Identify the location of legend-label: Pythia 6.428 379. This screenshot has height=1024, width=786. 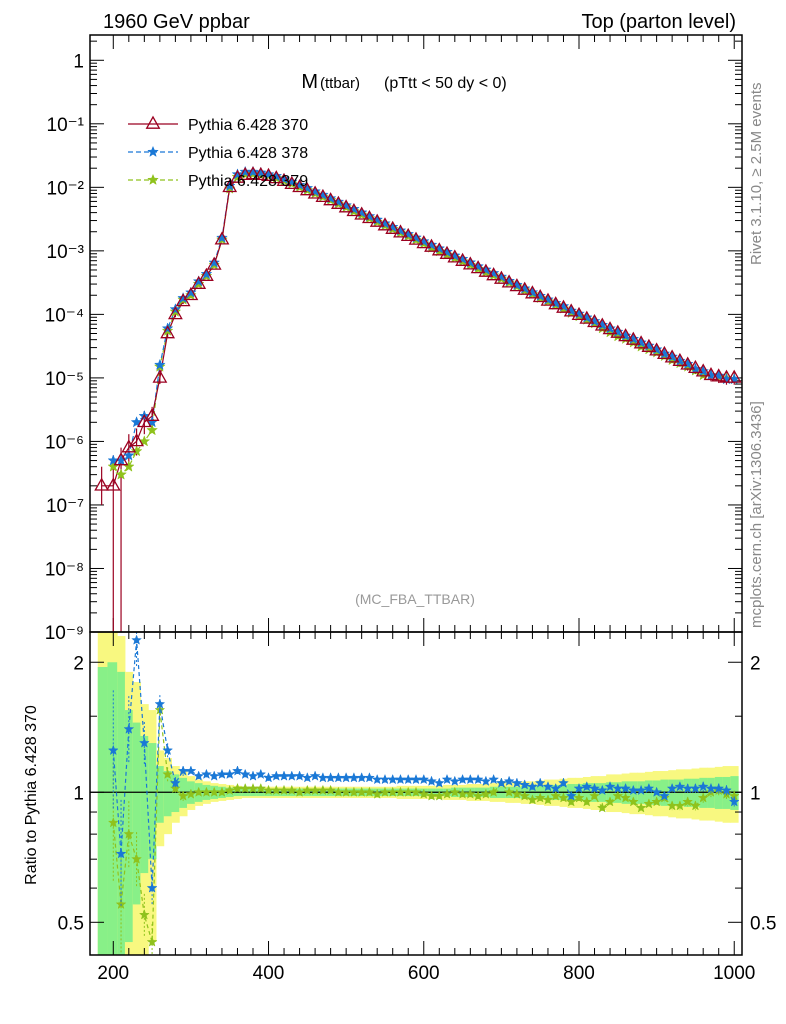
(248, 181).